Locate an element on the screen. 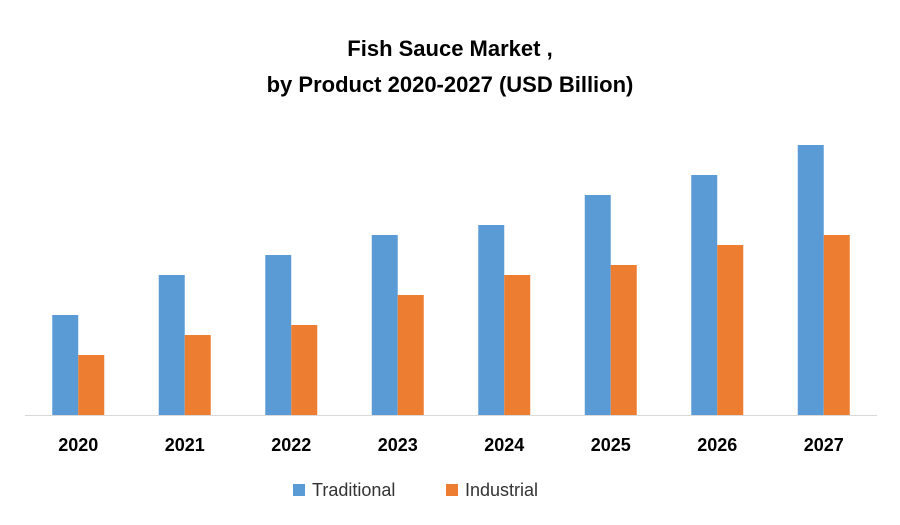 This screenshot has width=900, height=525. chart-title: by Product 2020-2027 (USD Billion) is located at coordinates (450, 84).